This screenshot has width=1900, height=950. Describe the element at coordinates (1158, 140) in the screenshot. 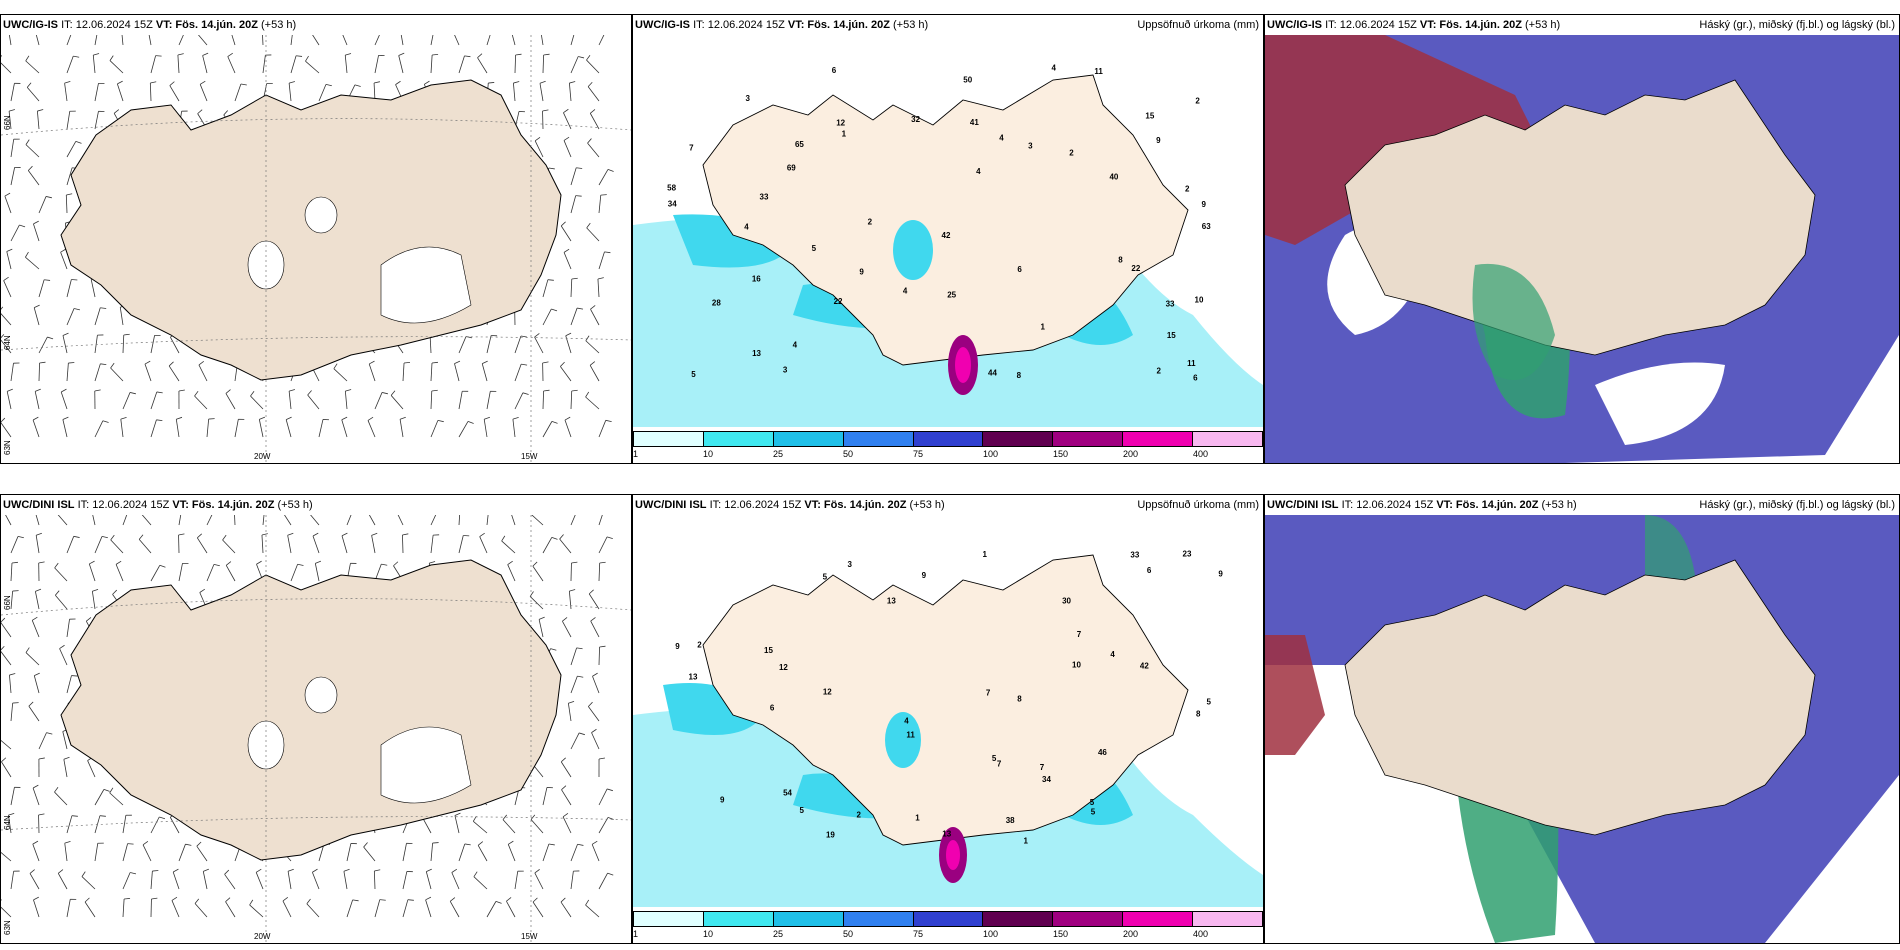

I see `precip-value-label: 9` at that location.